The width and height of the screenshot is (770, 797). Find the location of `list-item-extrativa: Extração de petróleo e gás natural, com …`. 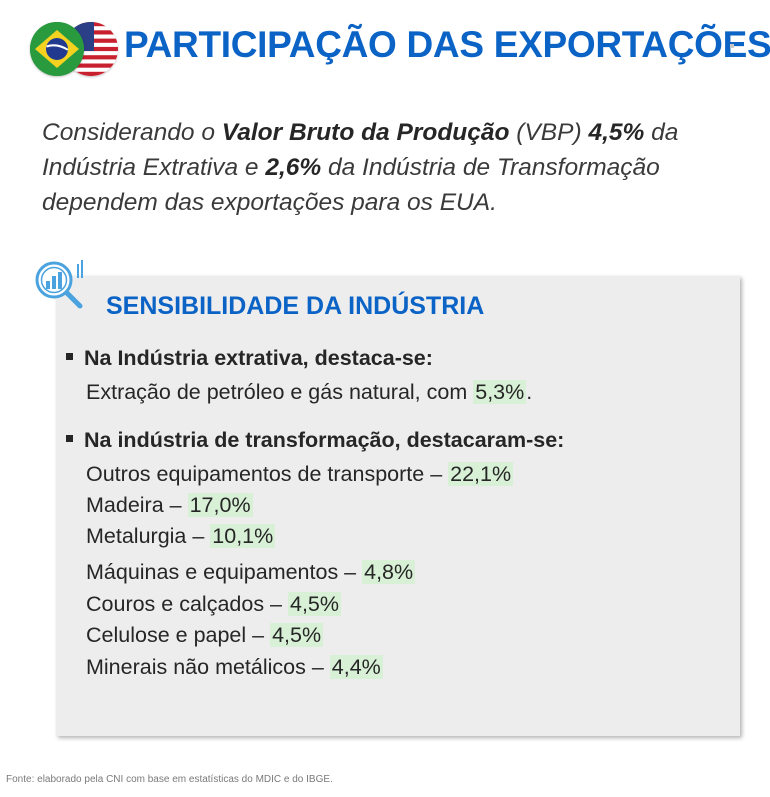

list-item-extrativa: Extração de petróleo e gás natural, com … is located at coordinates (309, 392).